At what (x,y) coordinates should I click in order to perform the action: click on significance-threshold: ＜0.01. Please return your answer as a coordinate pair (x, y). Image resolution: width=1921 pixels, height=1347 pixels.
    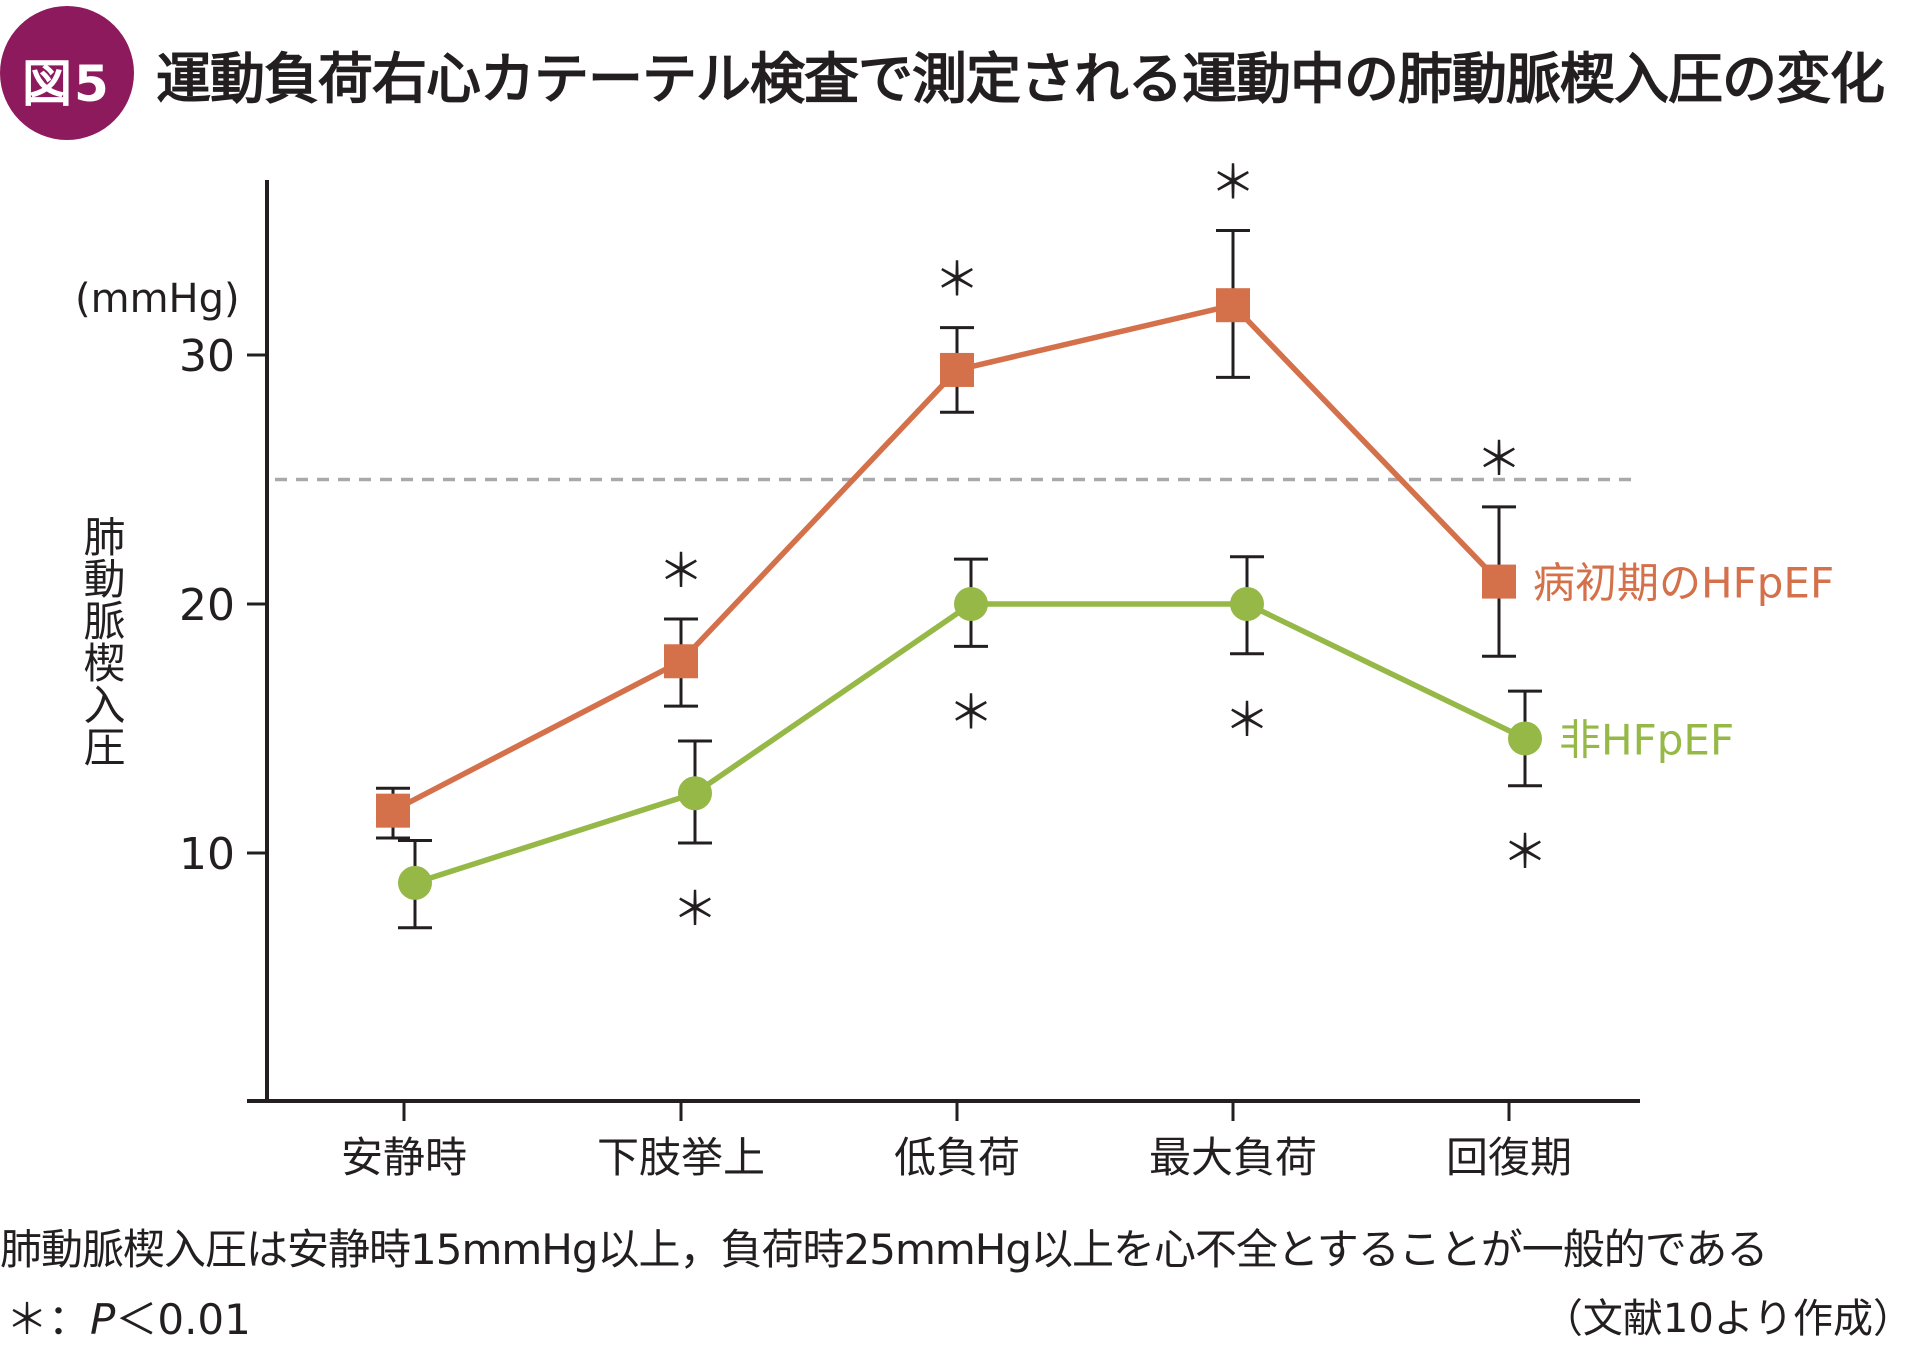
    Looking at the image, I should click on (183, 1319).